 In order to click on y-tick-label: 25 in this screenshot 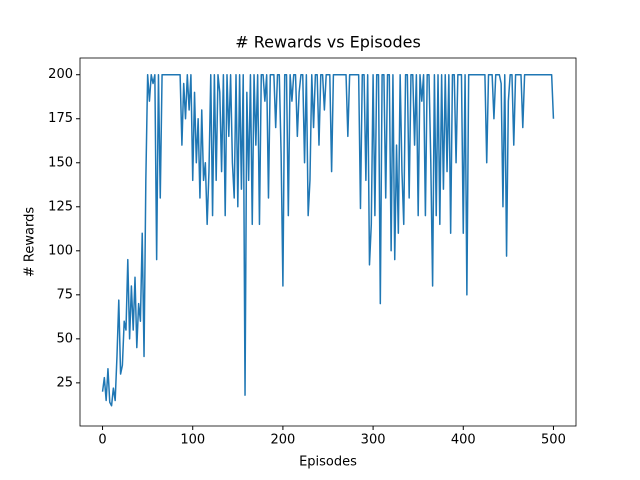, I will do `click(64, 382)`.